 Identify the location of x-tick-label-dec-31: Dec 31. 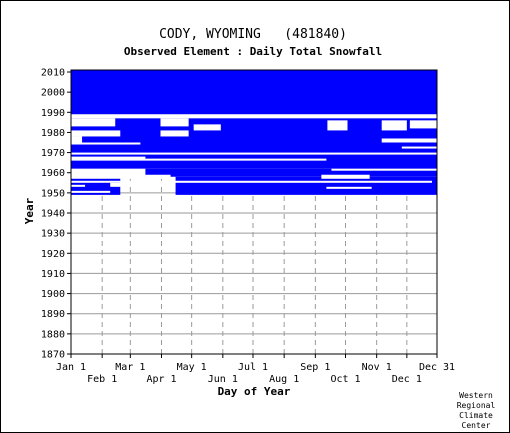
(437, 367).